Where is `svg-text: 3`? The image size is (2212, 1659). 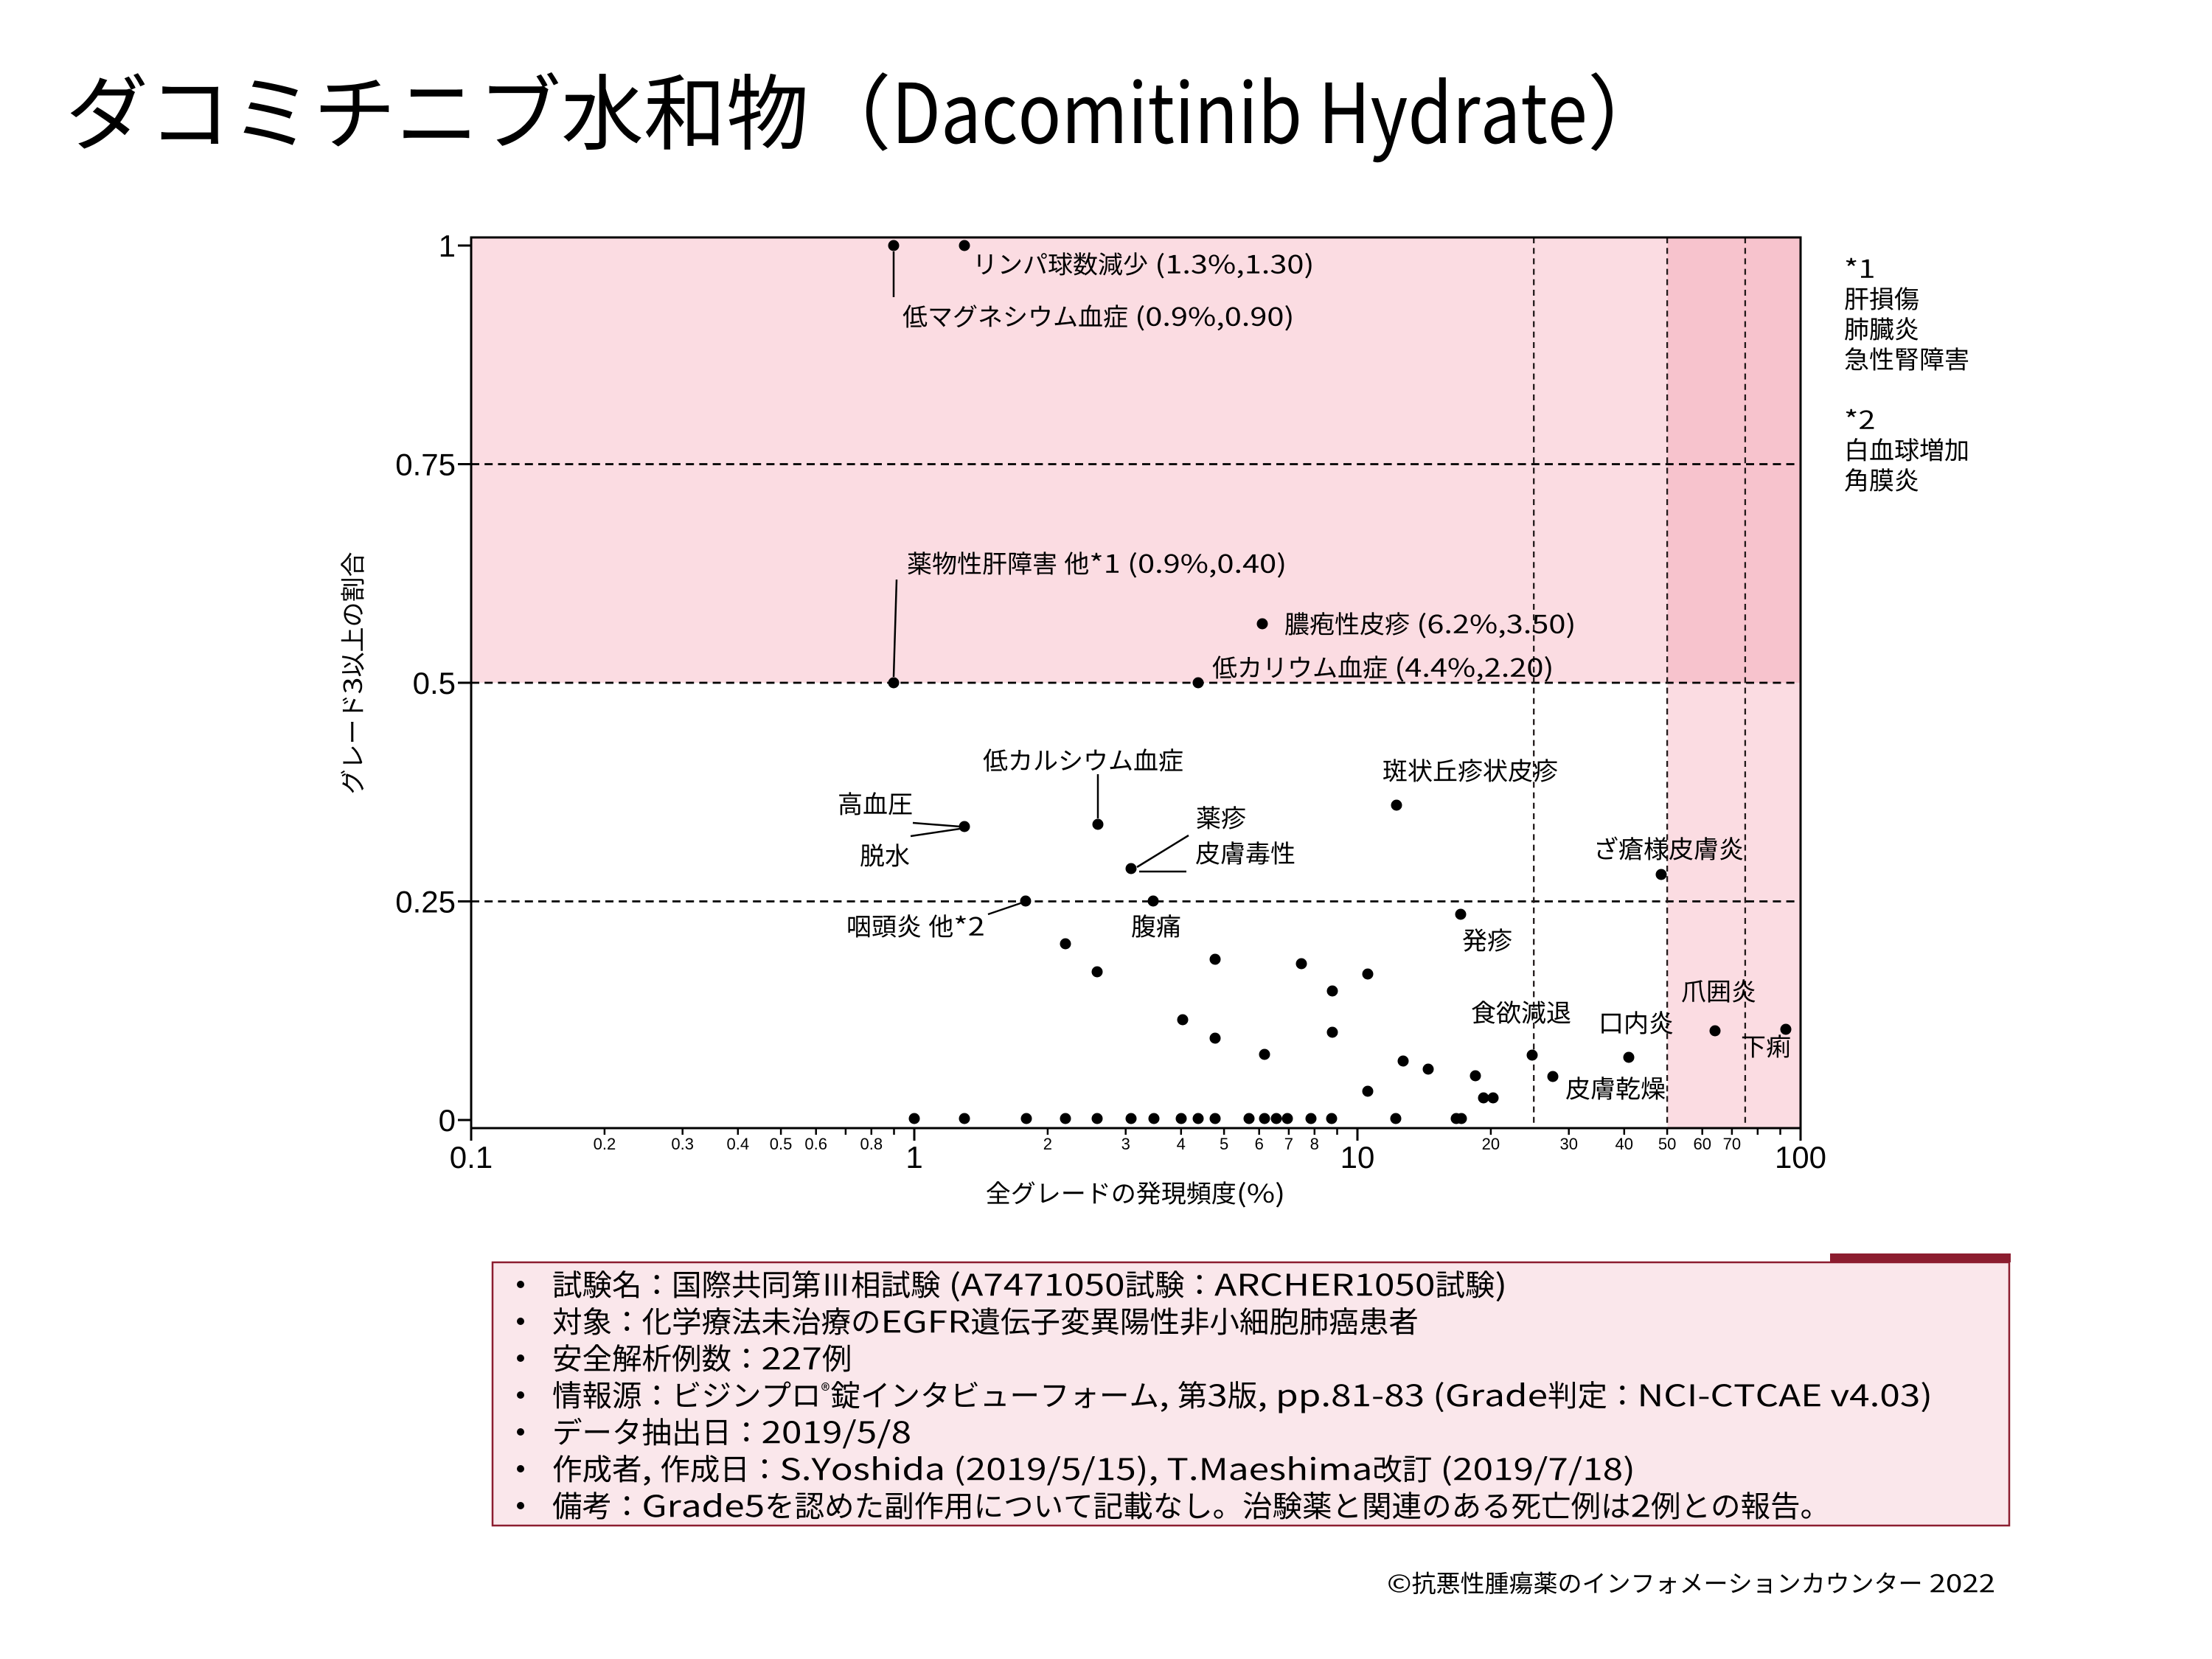
svg-text: 3 is located at coordinates (1125, 1144).